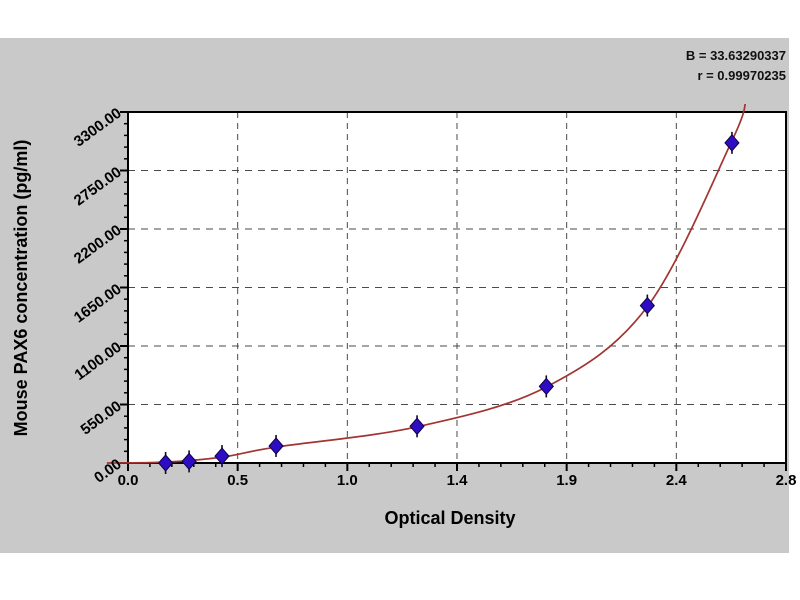 Image resolution: width=800 pixels, height=600 pixels. I want to click on x-tick-label: 2.8, so click(786, 480).